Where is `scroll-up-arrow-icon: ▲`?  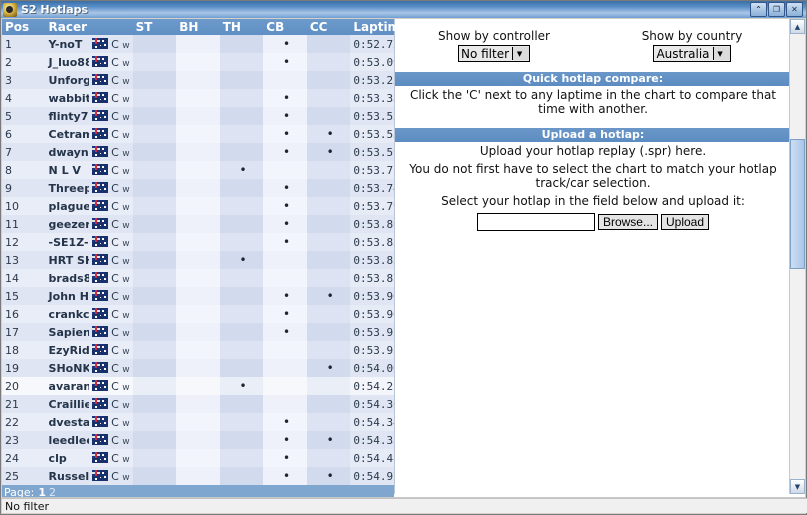 scroll-up-arrow-icon: ▲ is located at coordinates (797, 26).